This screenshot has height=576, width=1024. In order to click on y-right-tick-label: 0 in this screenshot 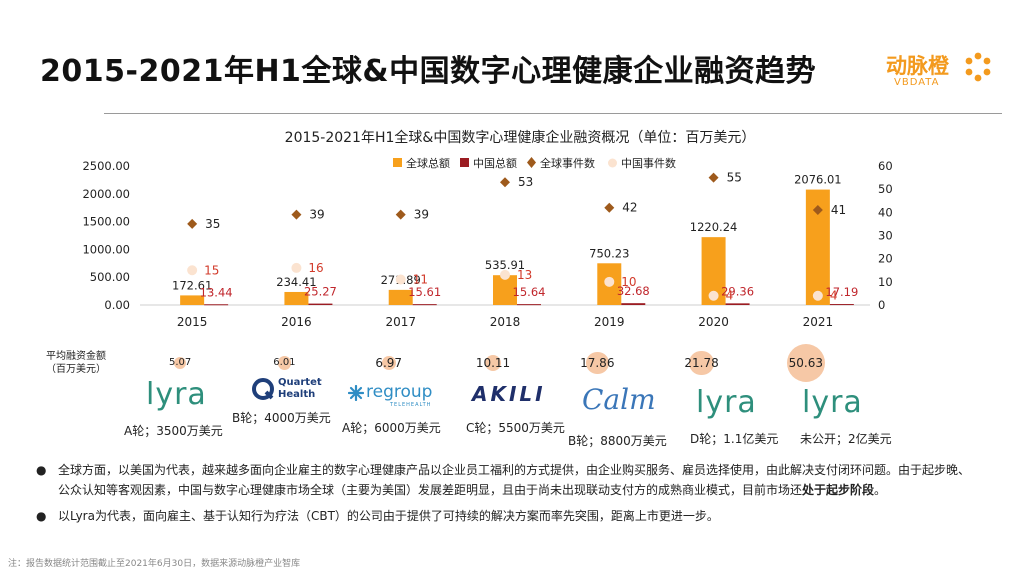, I will do `click(881, 305)`.